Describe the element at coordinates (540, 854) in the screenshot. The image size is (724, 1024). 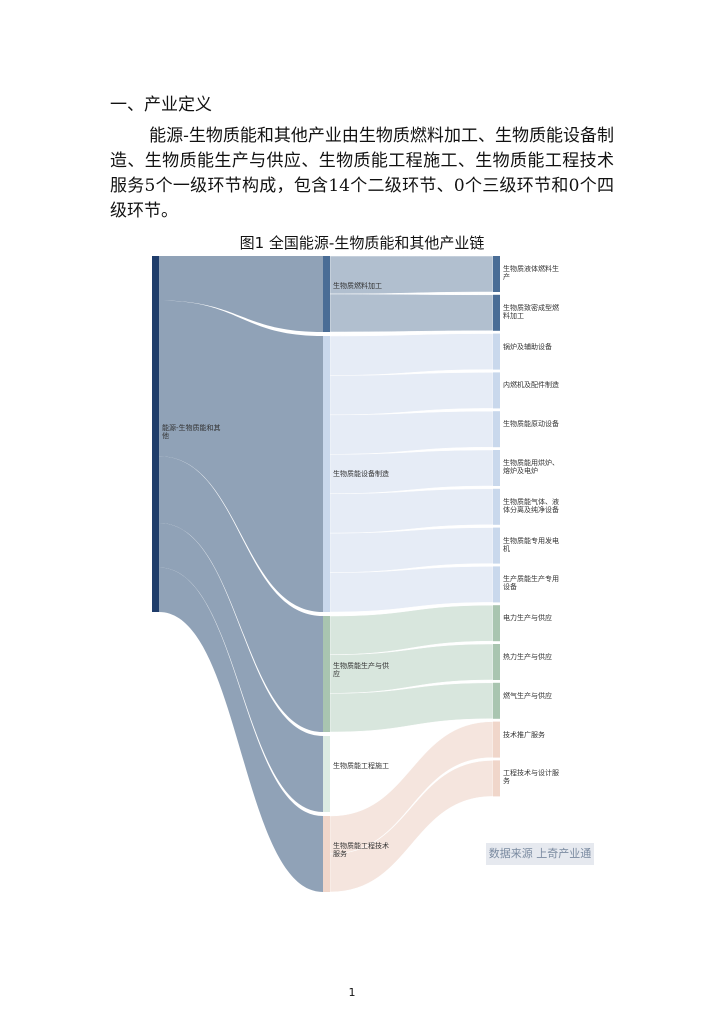
I see `source-note: 数据来源 上奇产业通` at that location.